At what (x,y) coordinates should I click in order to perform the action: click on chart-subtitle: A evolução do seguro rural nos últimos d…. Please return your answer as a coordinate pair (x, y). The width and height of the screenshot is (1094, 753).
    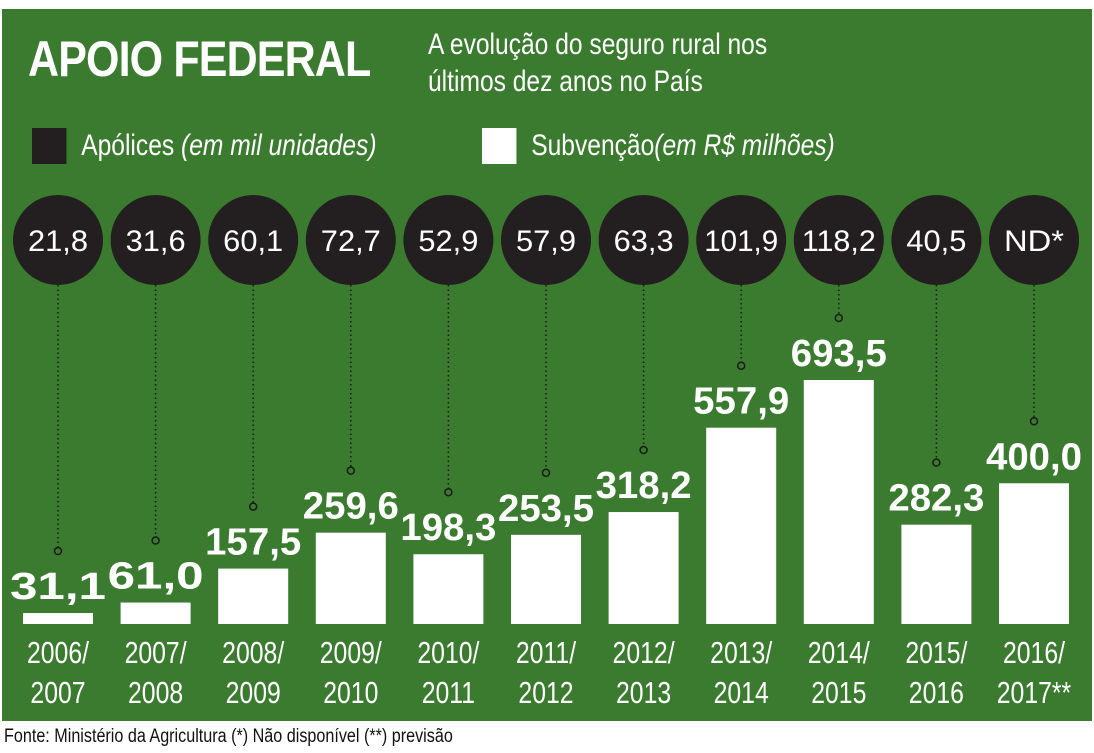
    Looking at the image, I should click on (597, 63).